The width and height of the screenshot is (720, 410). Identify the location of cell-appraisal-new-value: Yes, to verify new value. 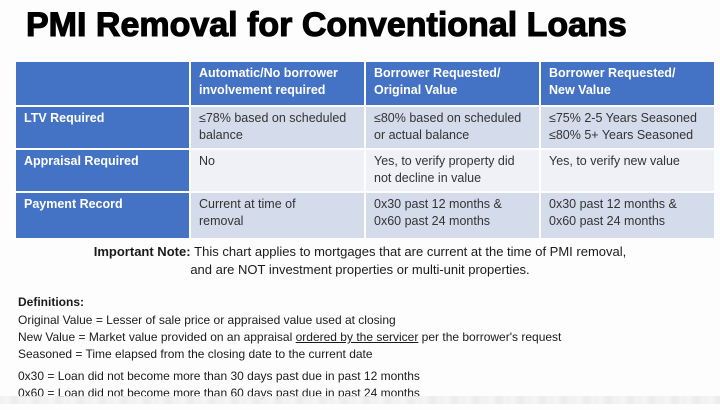
(627, 170).